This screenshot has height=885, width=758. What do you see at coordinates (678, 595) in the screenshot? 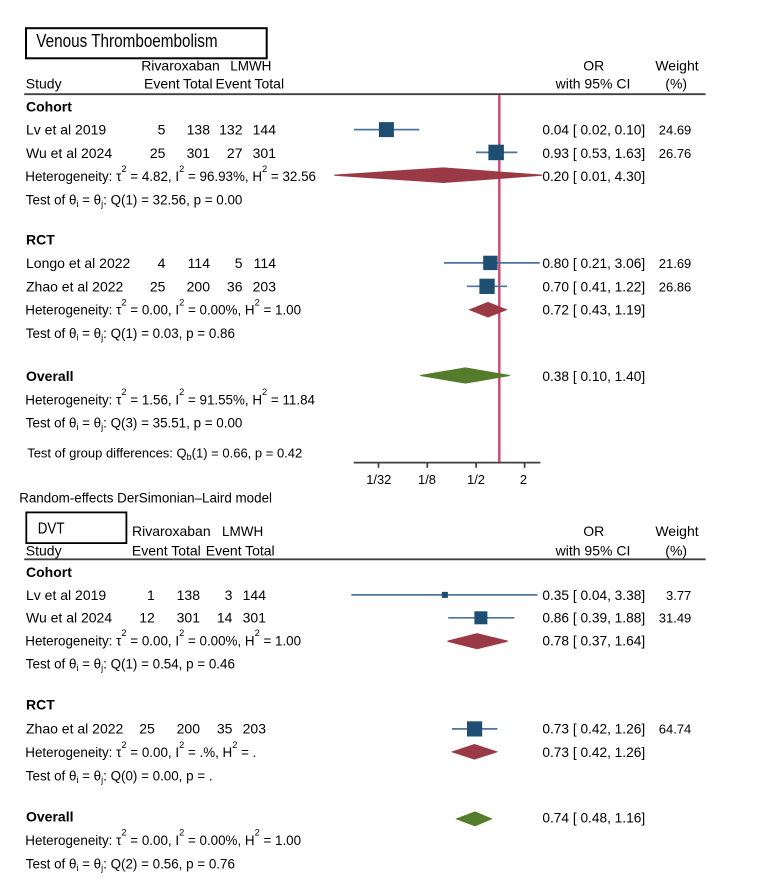
I see `svg-text: 3.77` at bounding box center [678, 595].